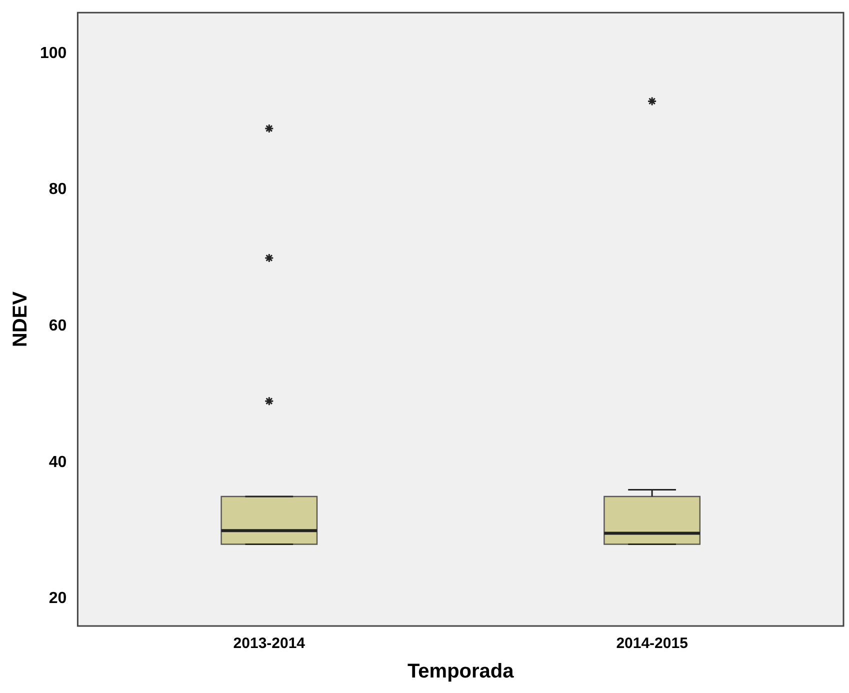 The width and height of the screenshot is (849, 693). What do you see at coordinates (269, 643) in the screenshot?
I see `x-tick-label: 2013-2014` at bounding box center [269, 643].